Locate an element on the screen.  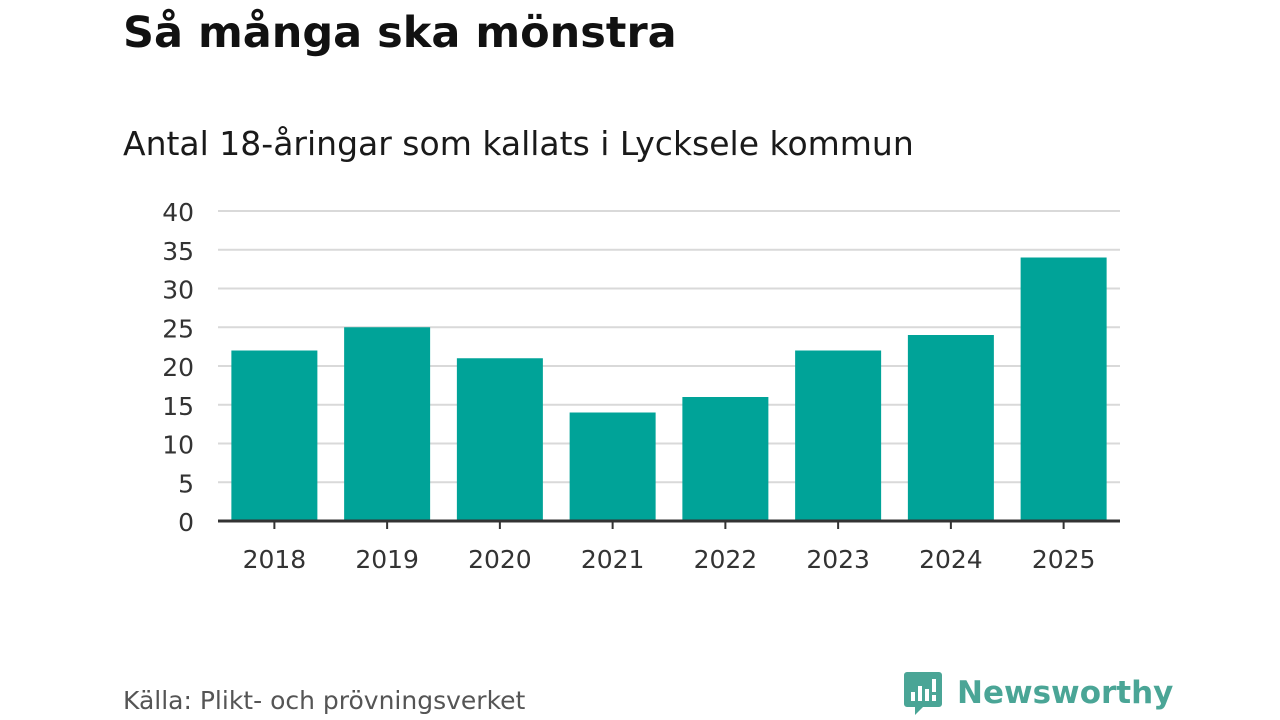
x-tick-label: 2018 is located at coordinates (275, 559).